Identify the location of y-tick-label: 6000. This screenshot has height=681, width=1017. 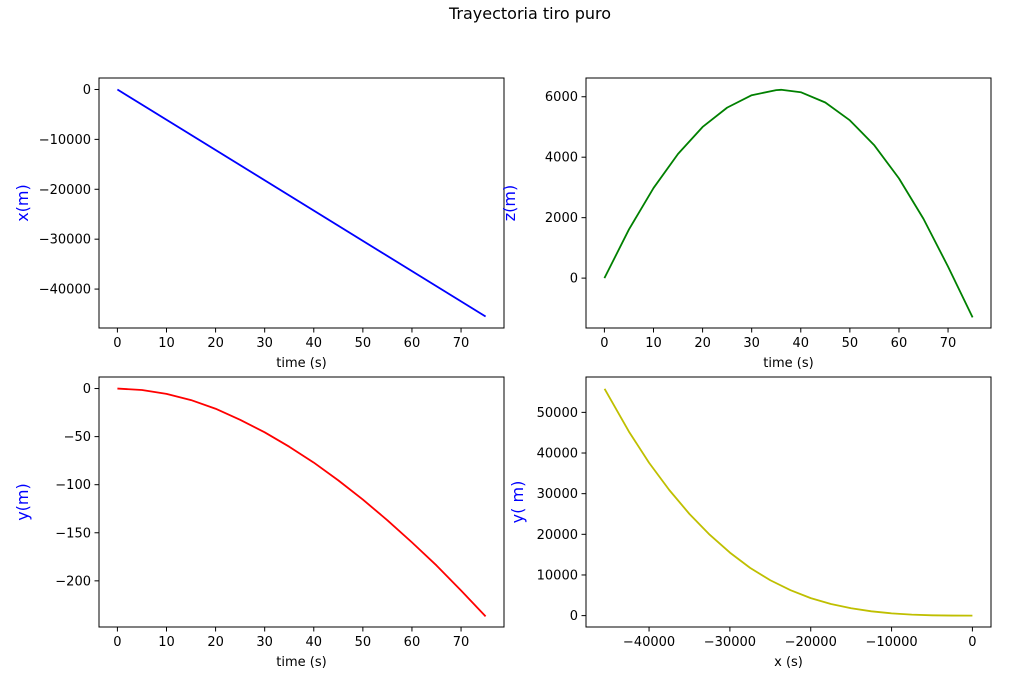
(561, 97).